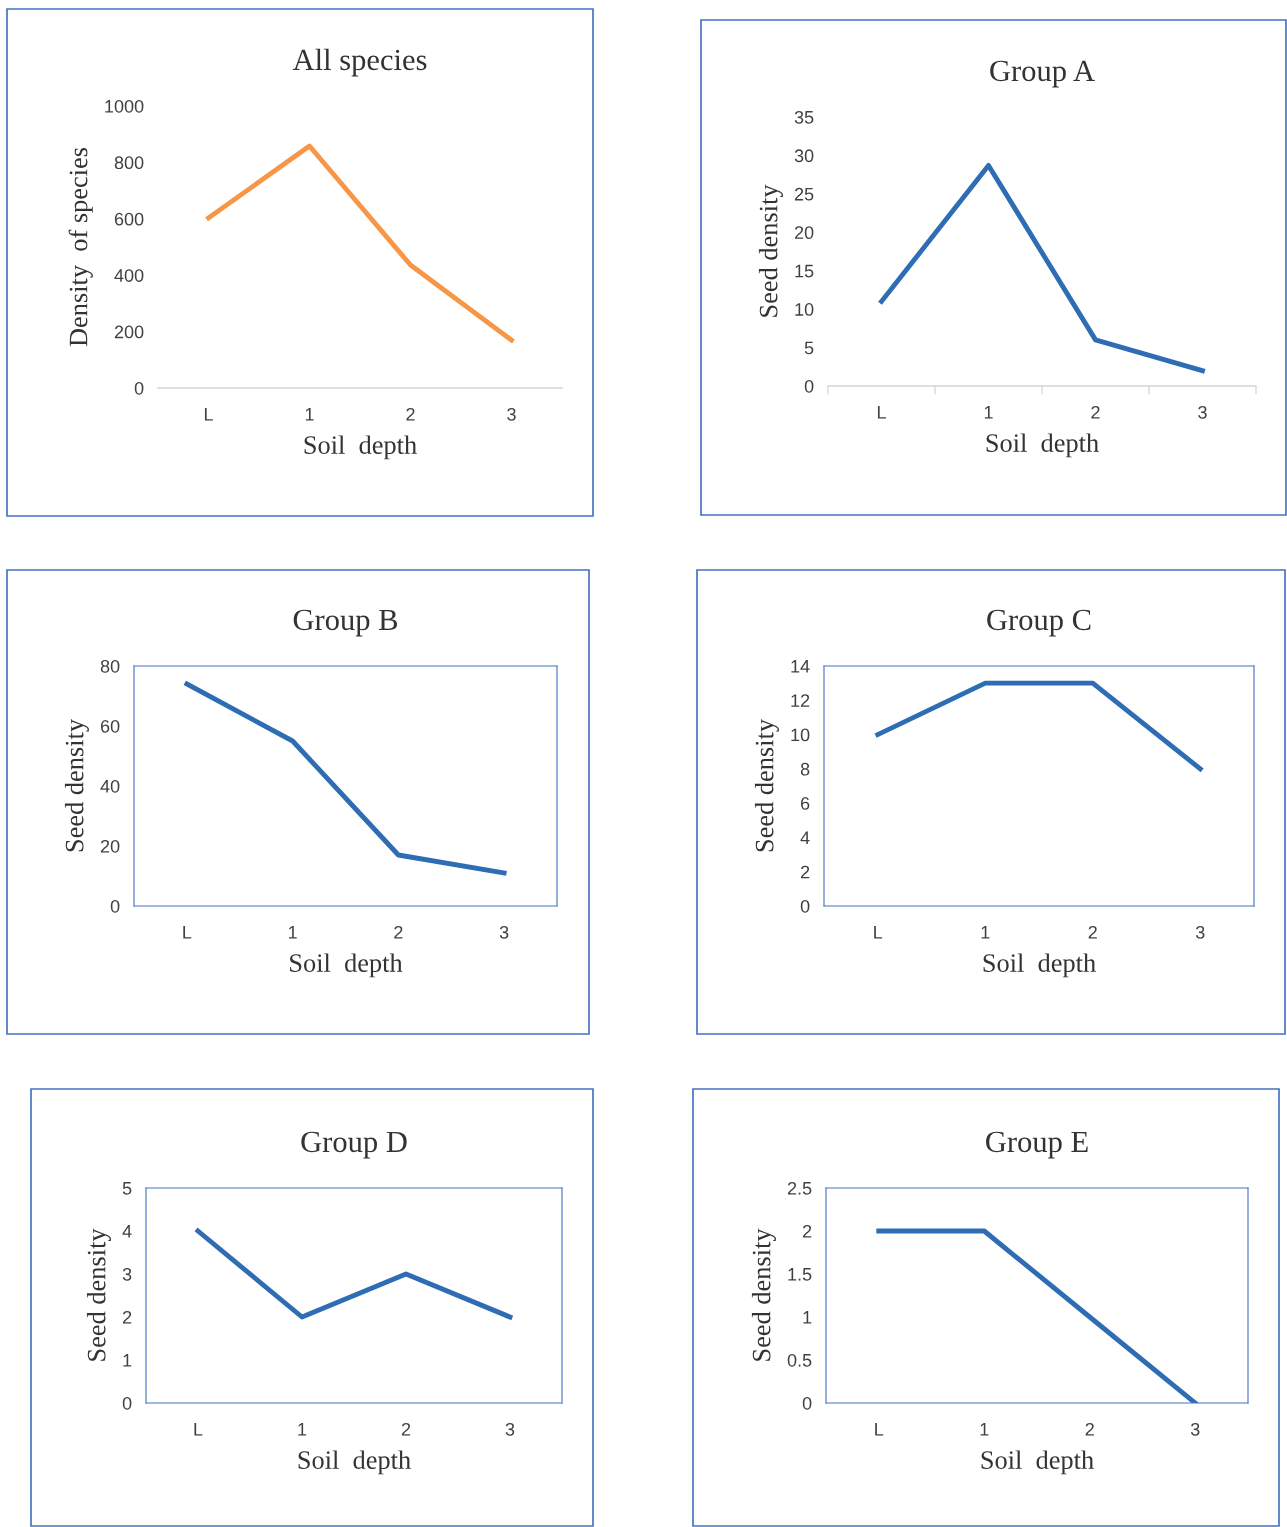  Describe the element at coordinates (800, 666) in the screenshot. I see `y-tick-label: 14` at that location.